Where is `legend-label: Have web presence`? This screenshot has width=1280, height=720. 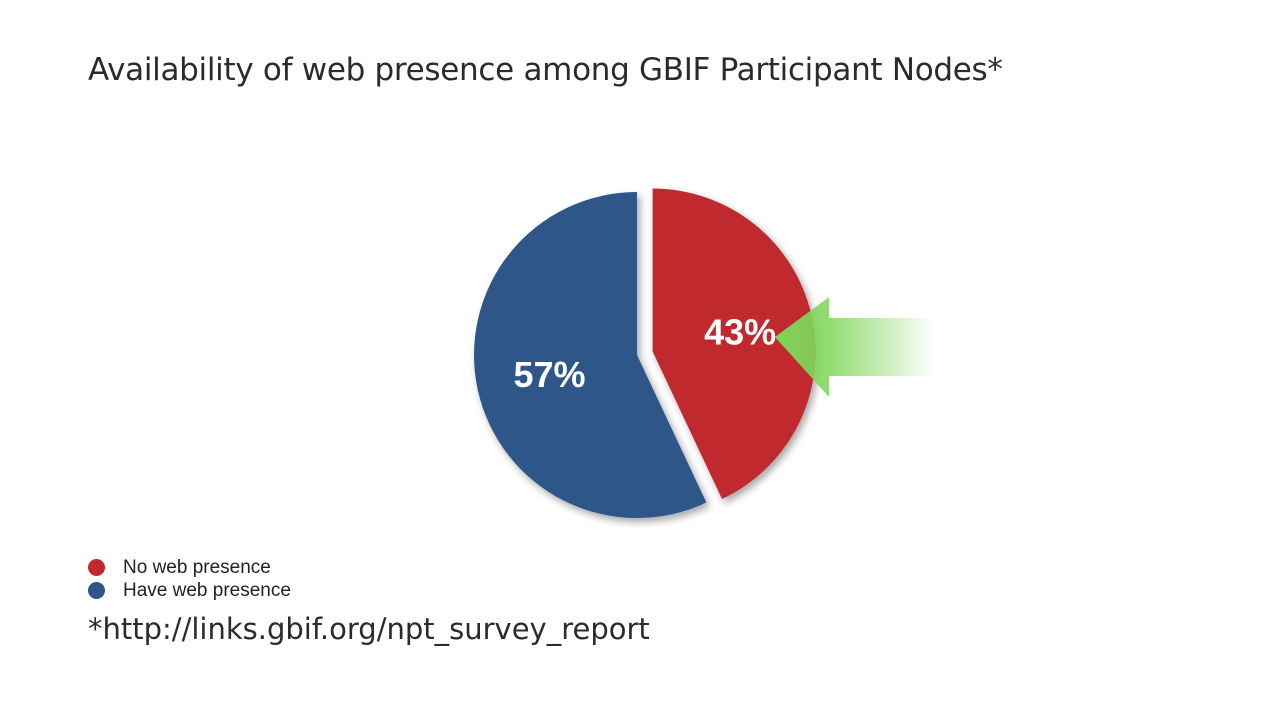 legend-label: Have web presence is located at coordinates (207, 590).